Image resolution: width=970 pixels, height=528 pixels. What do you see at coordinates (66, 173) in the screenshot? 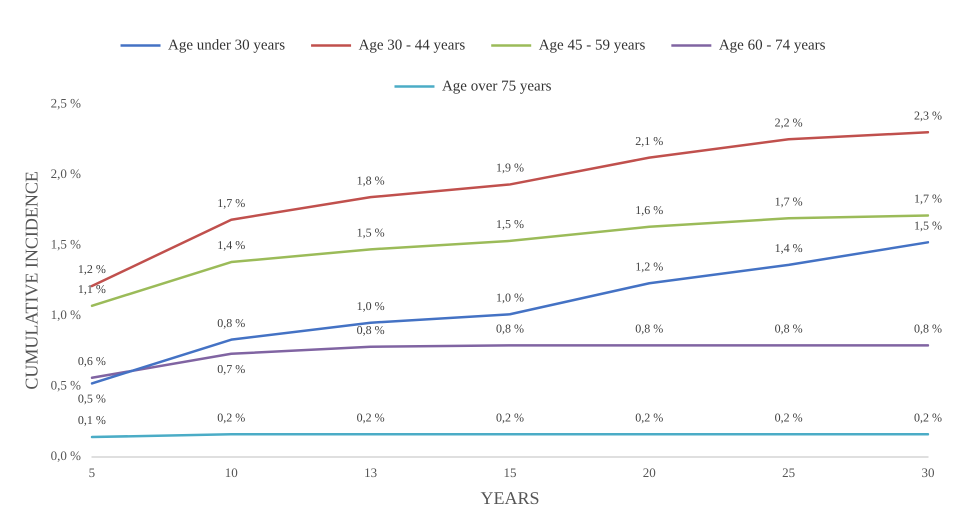
I see `y-tick-label: 2,0 %` at bounding box center [66, 173].